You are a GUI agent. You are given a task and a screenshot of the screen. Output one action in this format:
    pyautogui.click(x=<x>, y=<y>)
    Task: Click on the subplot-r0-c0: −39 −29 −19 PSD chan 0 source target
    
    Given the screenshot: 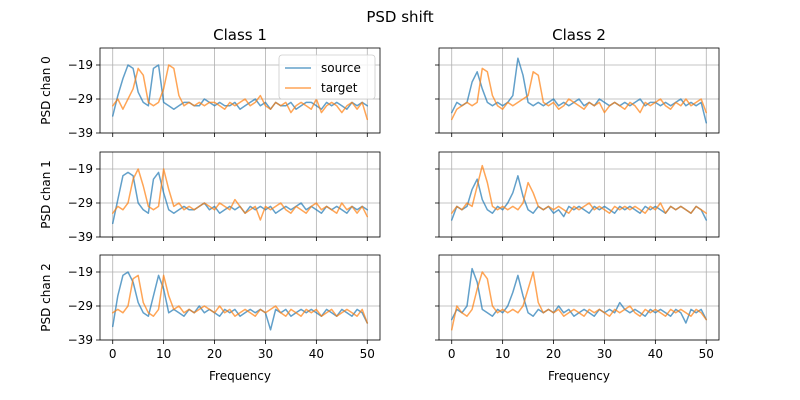 What is the action you would take?
    pyautogui.click(x=210, y=93)
    